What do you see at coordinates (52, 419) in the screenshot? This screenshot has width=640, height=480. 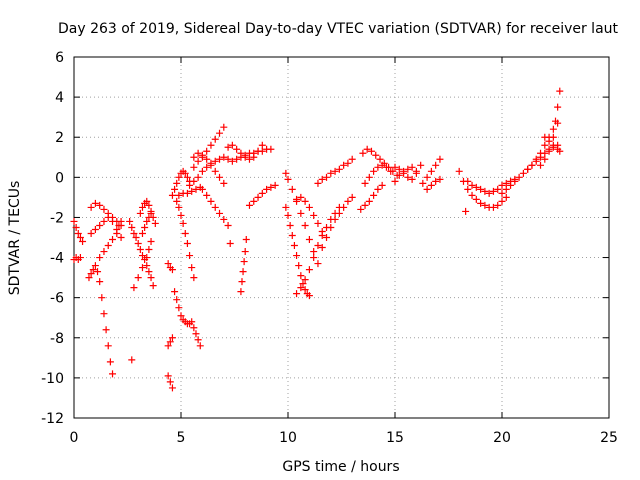 I see `y-tick-label: -12` at bounding box center [52, 419].